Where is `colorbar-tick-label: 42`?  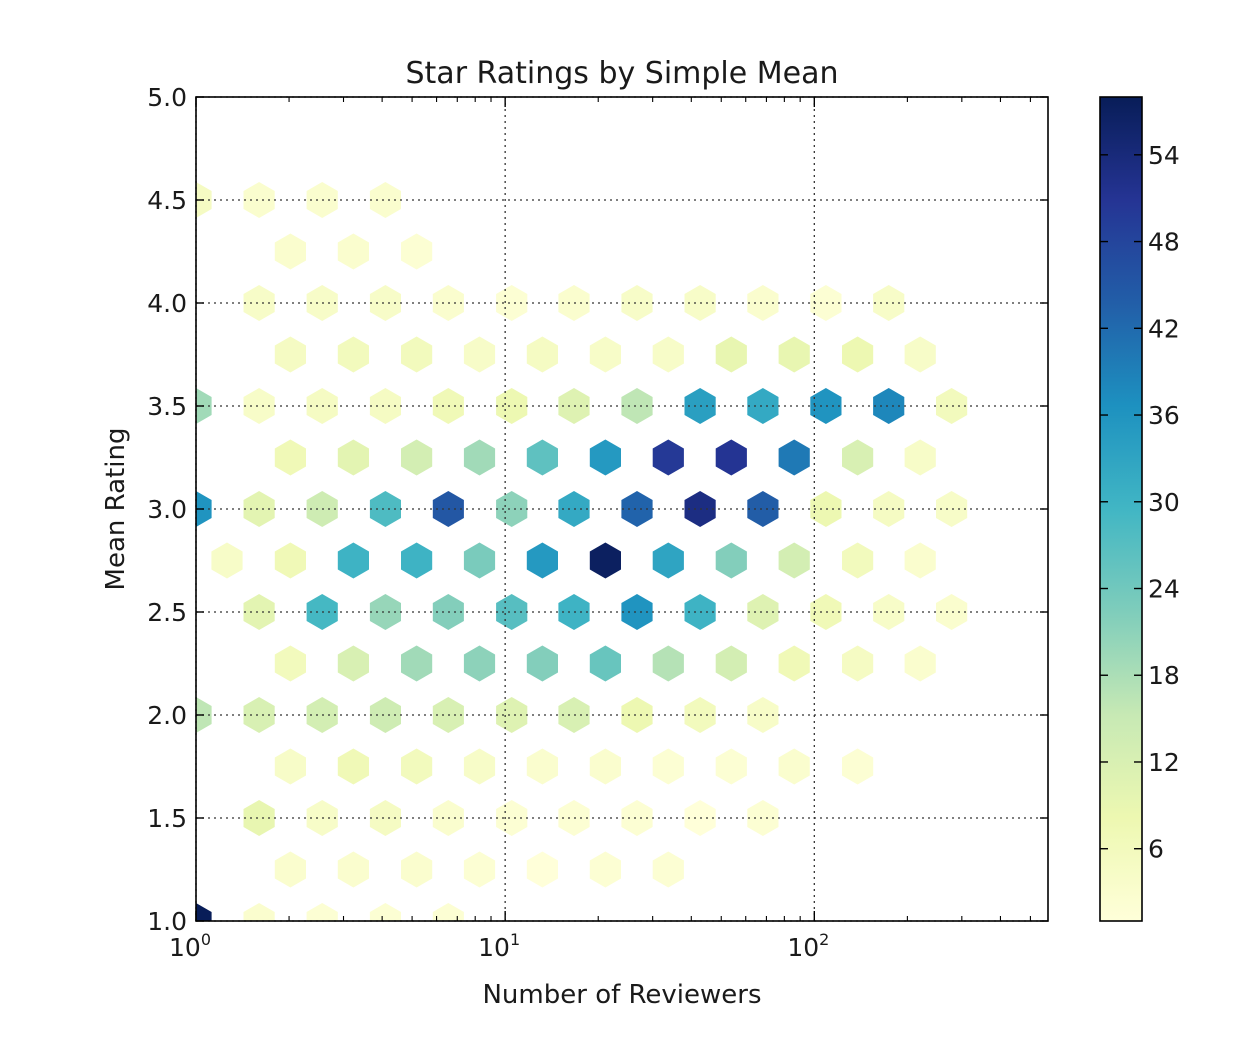
colorbar-tick-label: 42 is located at coordinates (1164, 328).